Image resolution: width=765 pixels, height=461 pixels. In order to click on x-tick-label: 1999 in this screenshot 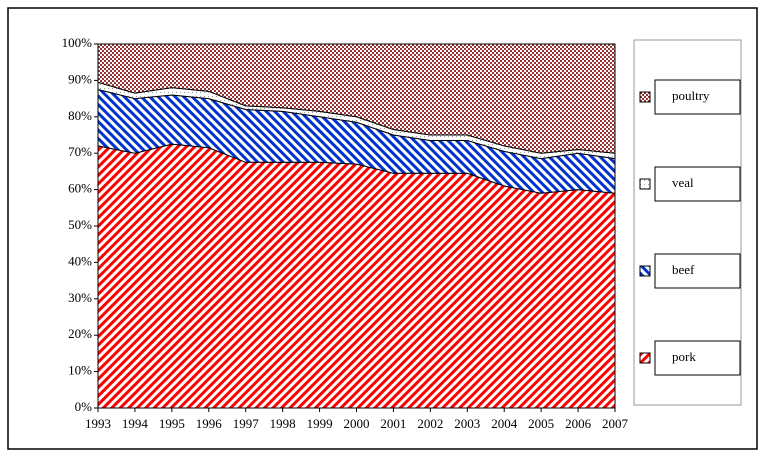, I will do `click(320, 423)`.